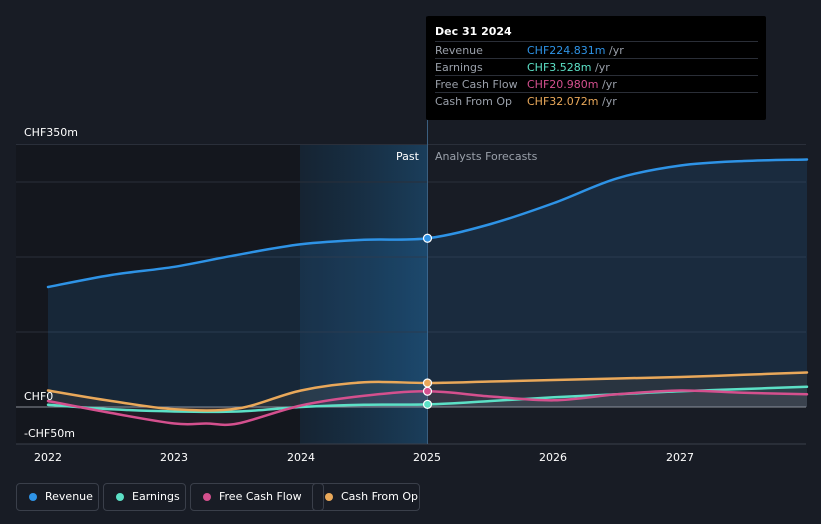 This screenshot has height=524, width=821. What do you see at coordinates (260, 496) in the screenshot?
I see `legend-label: Free Cash Flow` at bounding box center [260, 496].